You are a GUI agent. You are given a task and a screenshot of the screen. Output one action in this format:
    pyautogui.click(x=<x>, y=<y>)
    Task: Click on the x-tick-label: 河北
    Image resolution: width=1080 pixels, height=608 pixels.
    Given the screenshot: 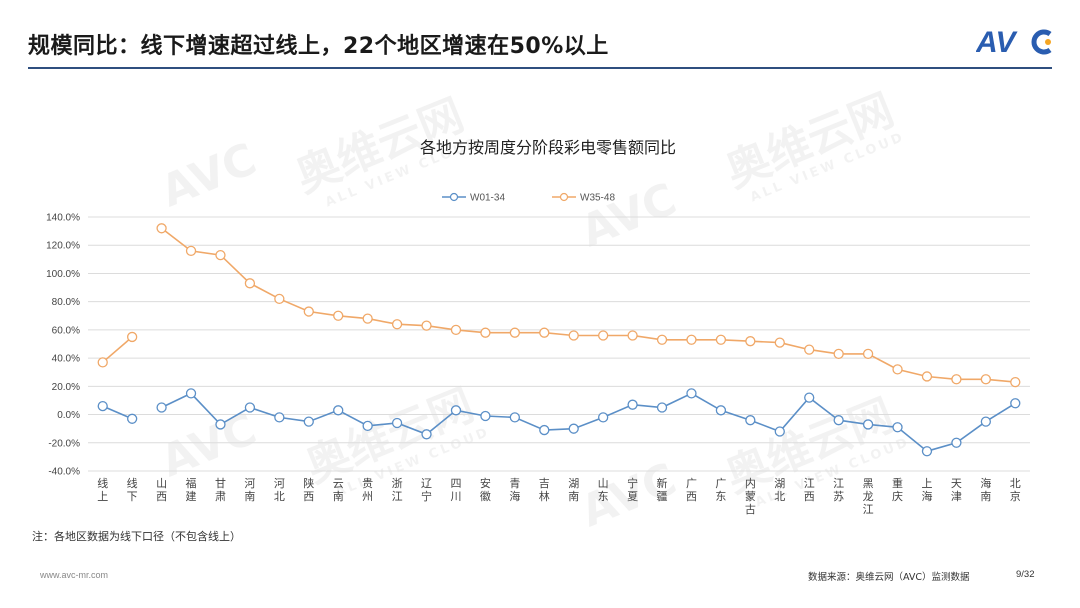 What is the action you would take?
    pyautogui.click(x=279, y=490)
    